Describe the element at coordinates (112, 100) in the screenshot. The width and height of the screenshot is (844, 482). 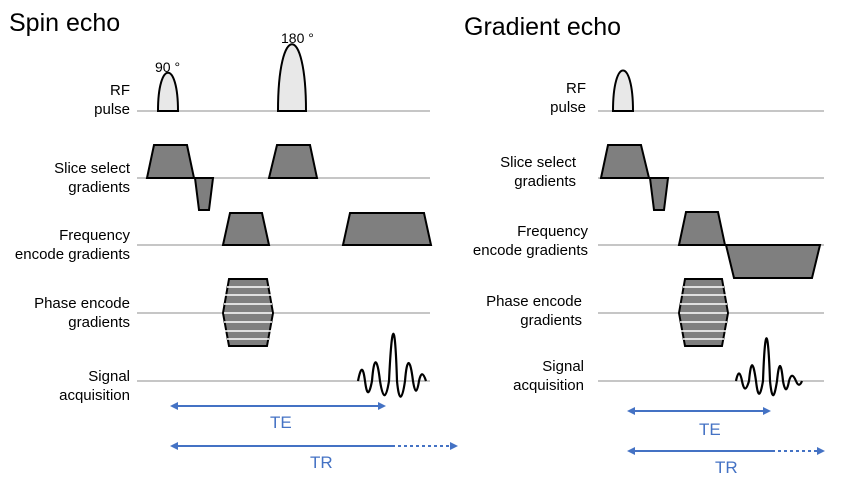
I see `se-rf-label: RF pulse` at that location.